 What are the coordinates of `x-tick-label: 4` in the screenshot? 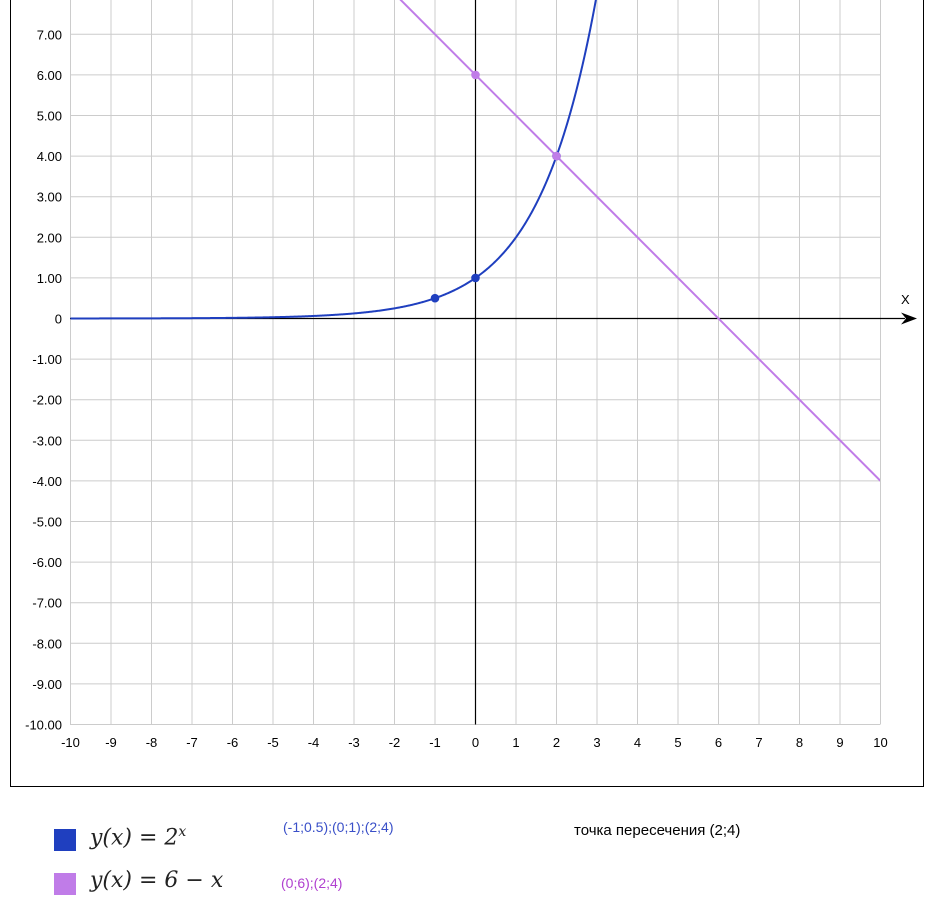 It's located at (637, 742).